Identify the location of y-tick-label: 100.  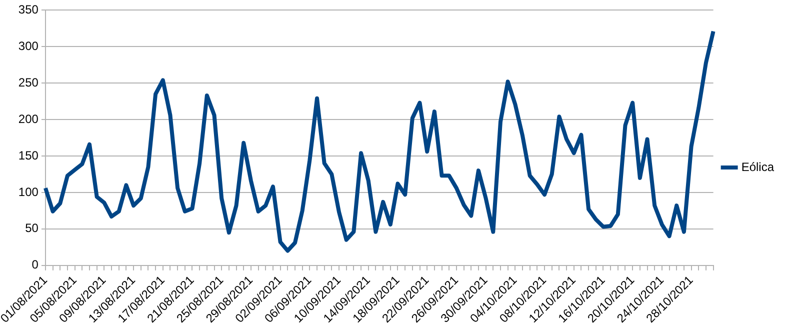
(28, 191).